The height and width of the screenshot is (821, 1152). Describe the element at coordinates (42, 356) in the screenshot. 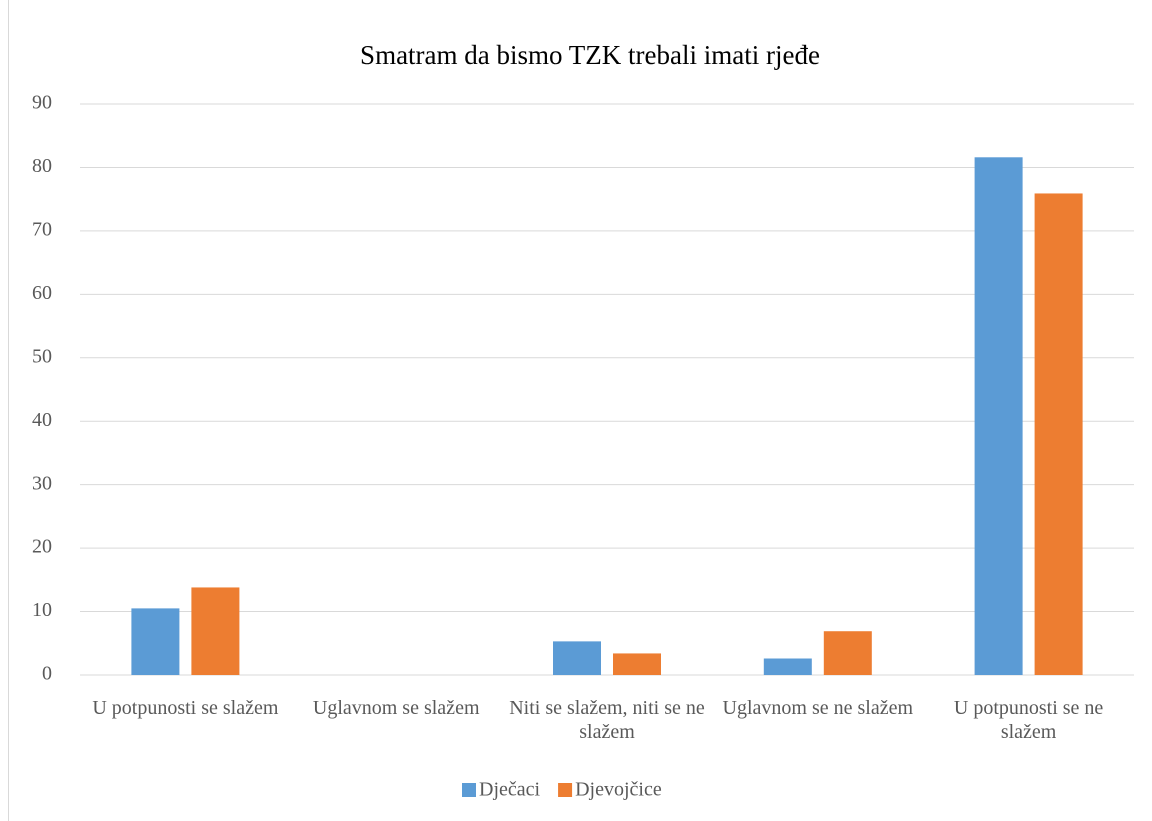

I see `y-tick-label: 50` at that location.